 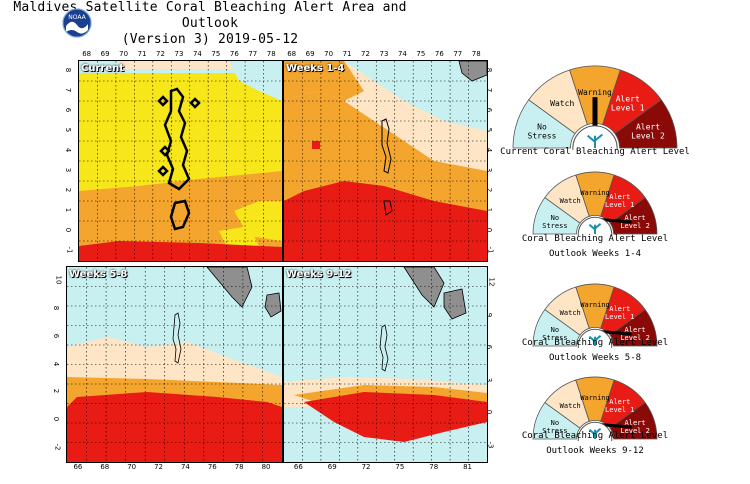 I want to click on lon-tick-label: 77, so click(x=458, y=54).